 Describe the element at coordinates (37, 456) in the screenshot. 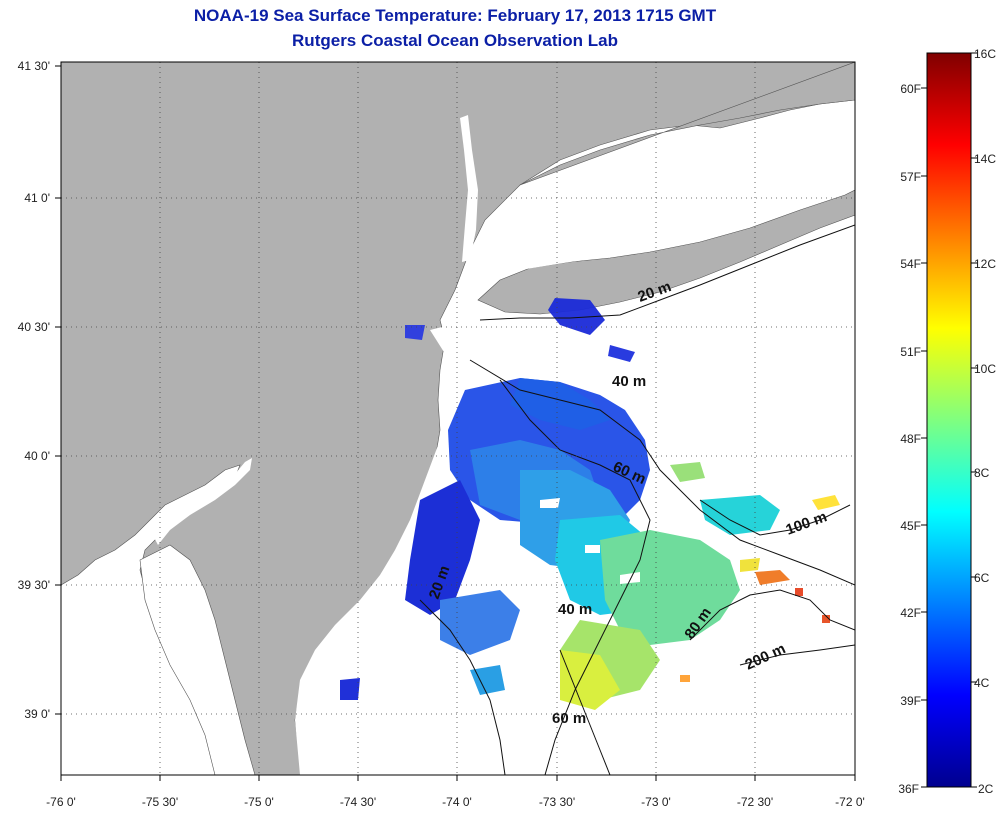

I see `y-tick-label: 40 0'` at that location.